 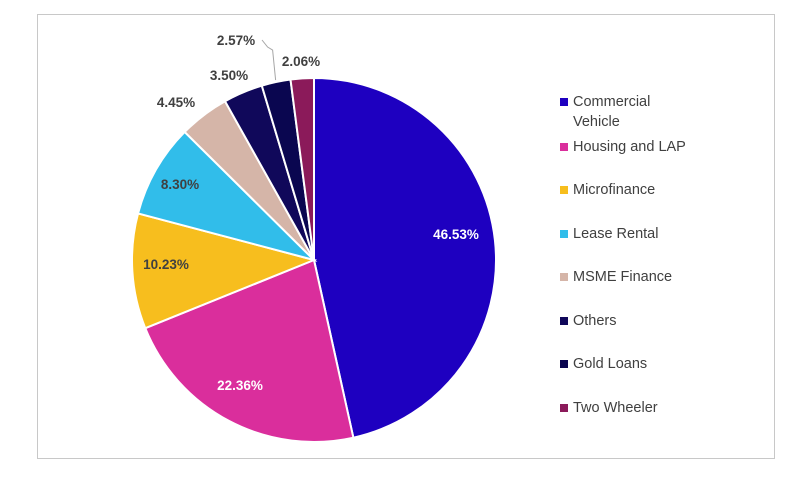 What do you see at coordinates (623, 277) in the screenshot?
I see `legend-label: MSME Finance` at bounding box center [623, 277].